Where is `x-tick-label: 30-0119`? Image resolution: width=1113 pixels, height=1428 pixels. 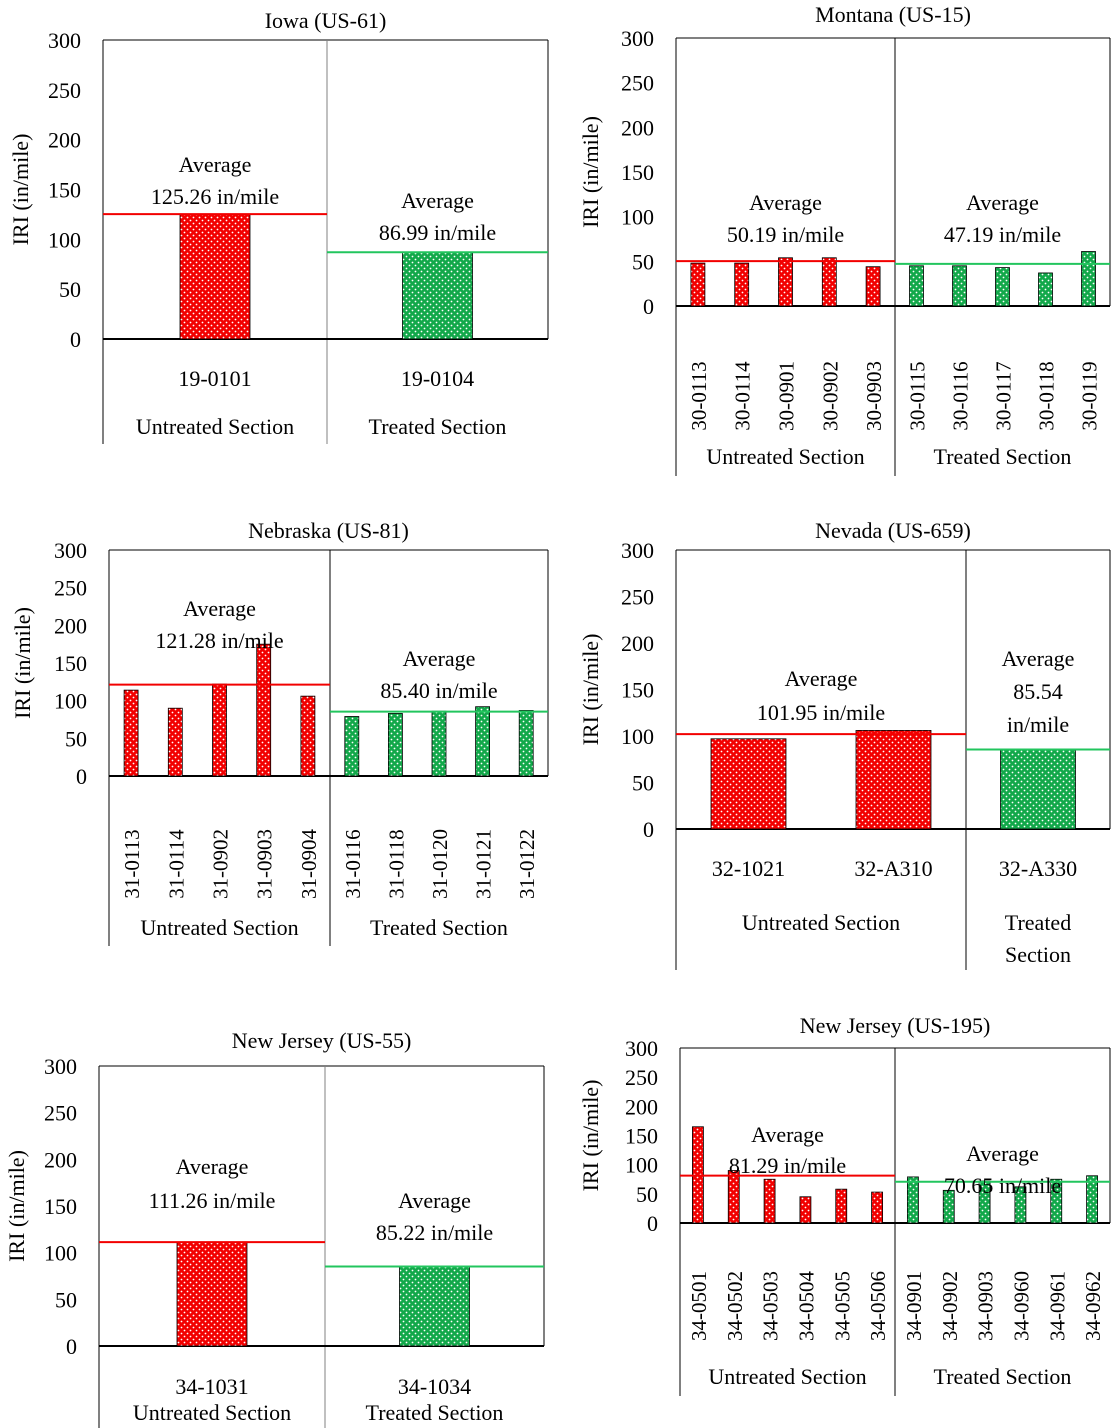
x-tick-label: 30-0119 is located at coordinates (1090, 395).